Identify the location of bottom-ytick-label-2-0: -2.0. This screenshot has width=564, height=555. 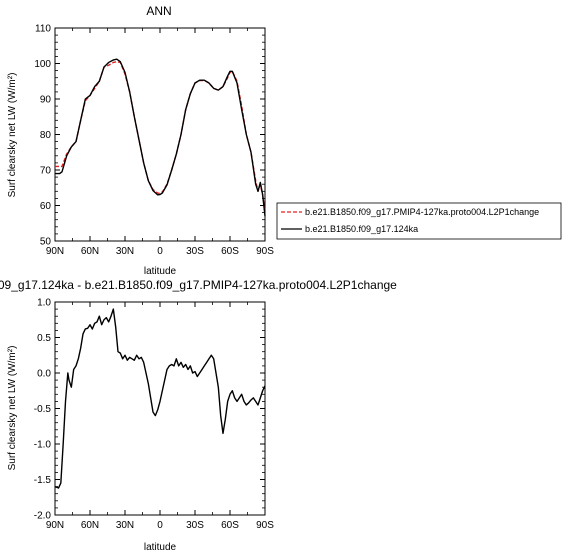
(43, 516).